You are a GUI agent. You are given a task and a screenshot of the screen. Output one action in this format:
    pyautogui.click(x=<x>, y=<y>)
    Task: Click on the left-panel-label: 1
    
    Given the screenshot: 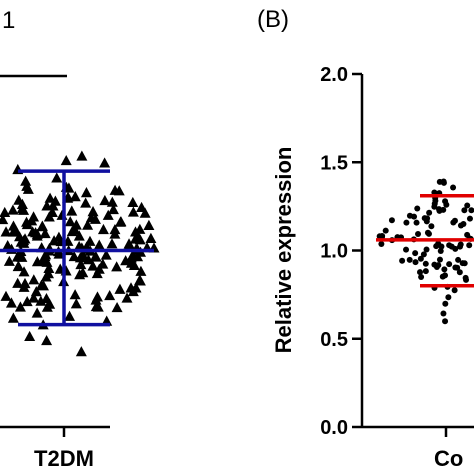 What is the action you would take?
    pyautogui.click(x=8, y=20)
    